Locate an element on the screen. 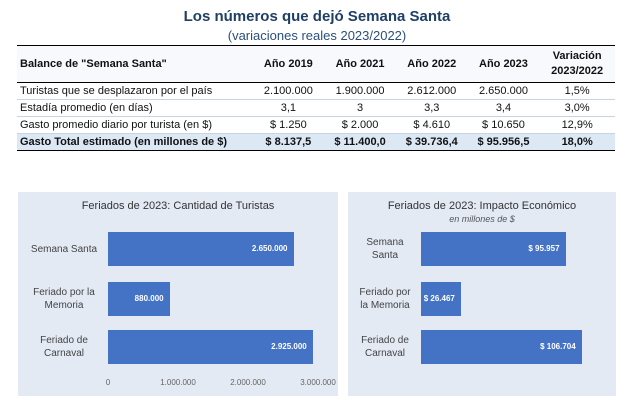 The image size is (634, 406). cell-2023: $ 95.956,5 is located at coordinates (503, 142).